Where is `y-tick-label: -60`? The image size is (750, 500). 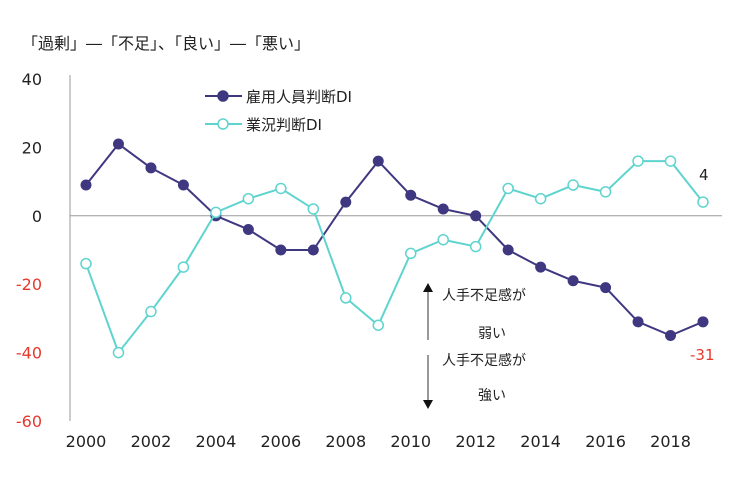
y-tick-label: -60 is located at coordinates (29, 421).